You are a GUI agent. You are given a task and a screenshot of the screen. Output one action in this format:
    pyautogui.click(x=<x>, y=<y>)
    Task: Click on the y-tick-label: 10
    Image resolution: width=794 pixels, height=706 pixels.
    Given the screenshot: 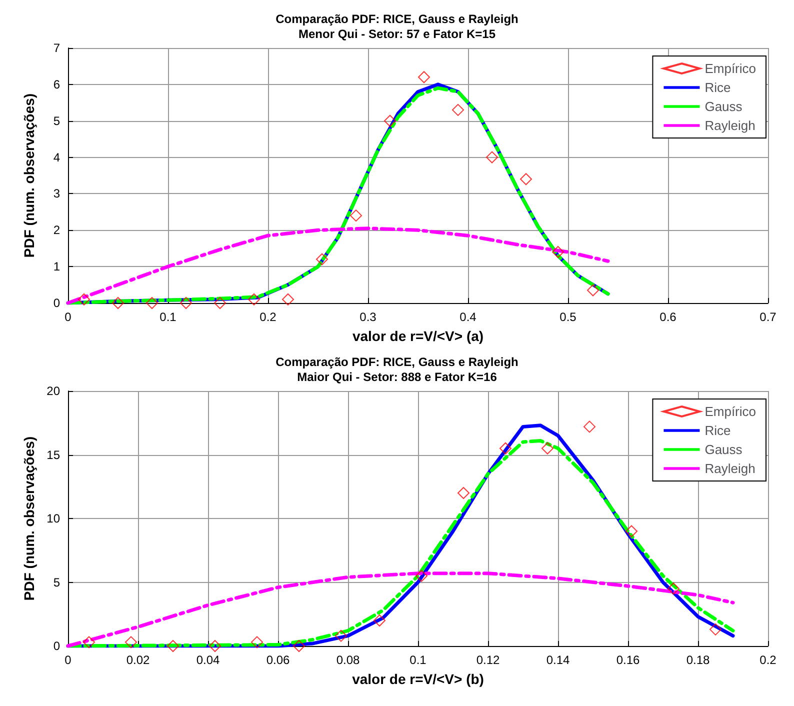 What is the action you would take?
    pyautogui.click(x=53, y=519)
    